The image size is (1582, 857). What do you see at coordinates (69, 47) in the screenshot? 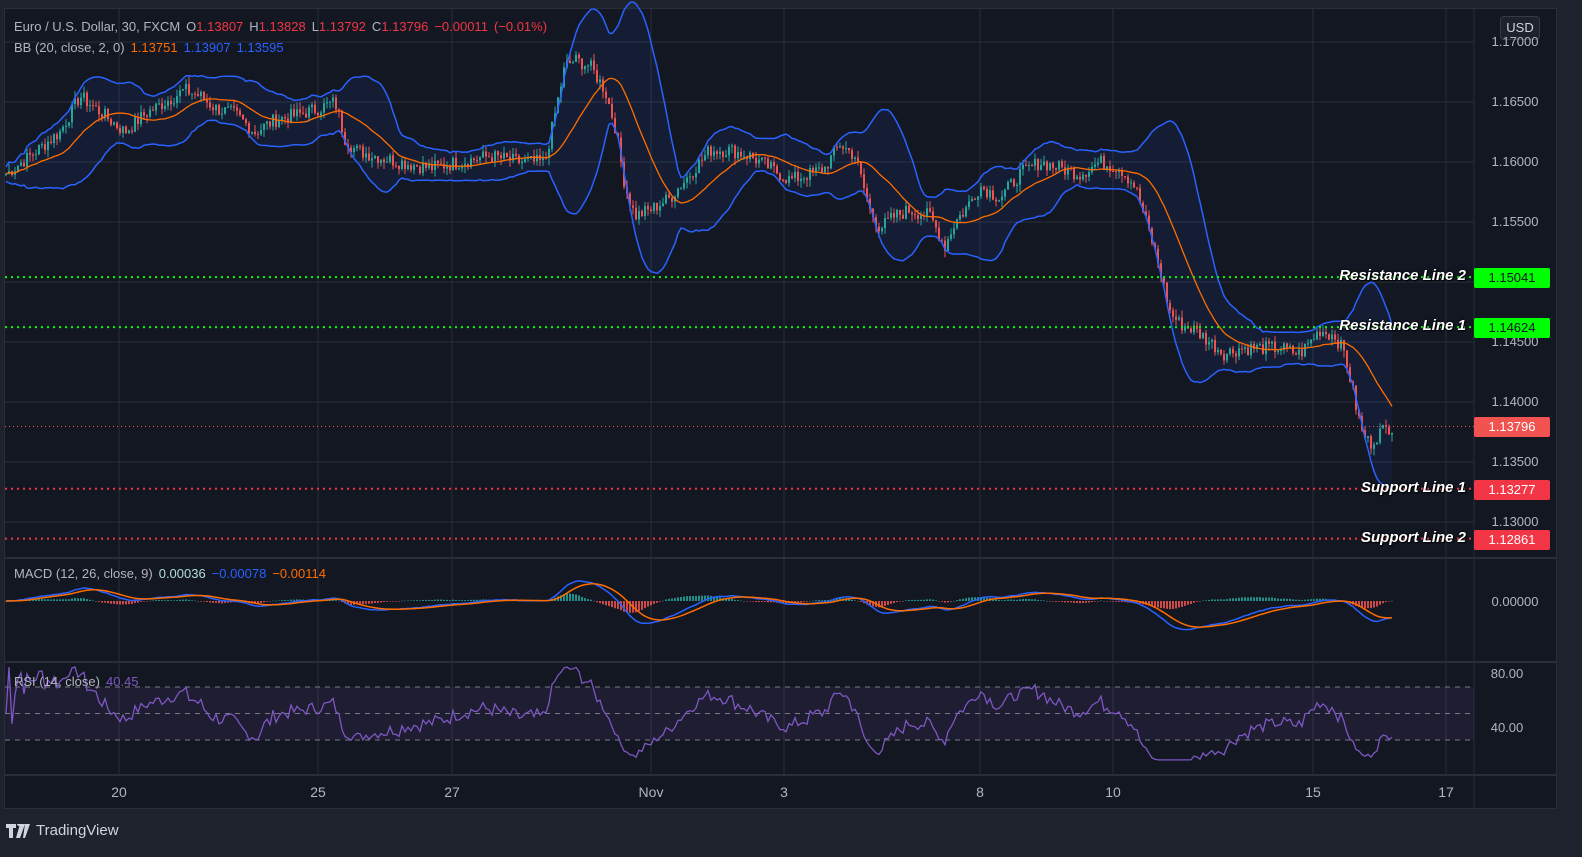
I see `bb-label: BB (20, close, 2, 0)` at bounding box center [69, 47].